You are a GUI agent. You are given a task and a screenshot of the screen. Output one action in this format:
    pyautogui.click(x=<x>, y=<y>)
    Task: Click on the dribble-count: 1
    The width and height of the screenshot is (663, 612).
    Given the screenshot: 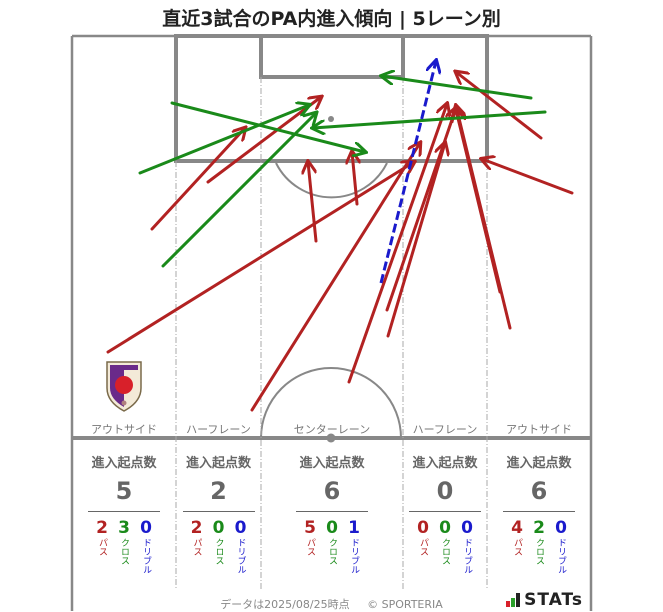 What is the action you would take?
    pyautogui.click(x=354, y=528)
    